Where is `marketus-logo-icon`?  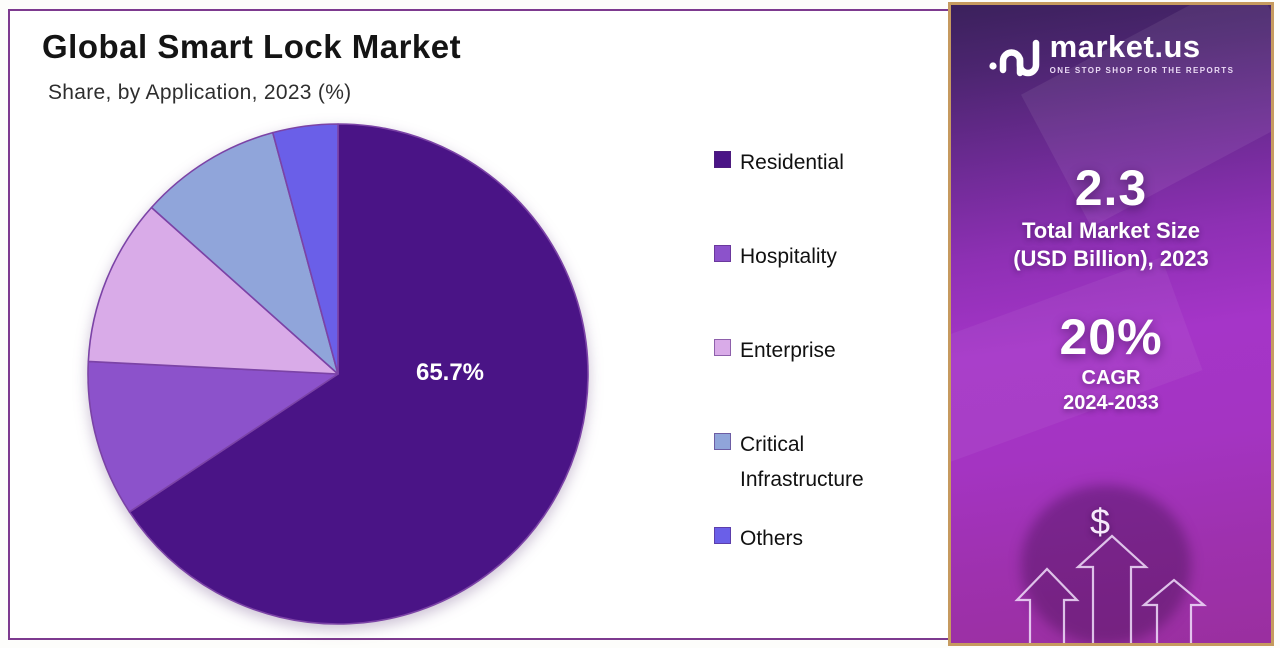
marketus-logo-icon is located at coordinates (1014, 58).